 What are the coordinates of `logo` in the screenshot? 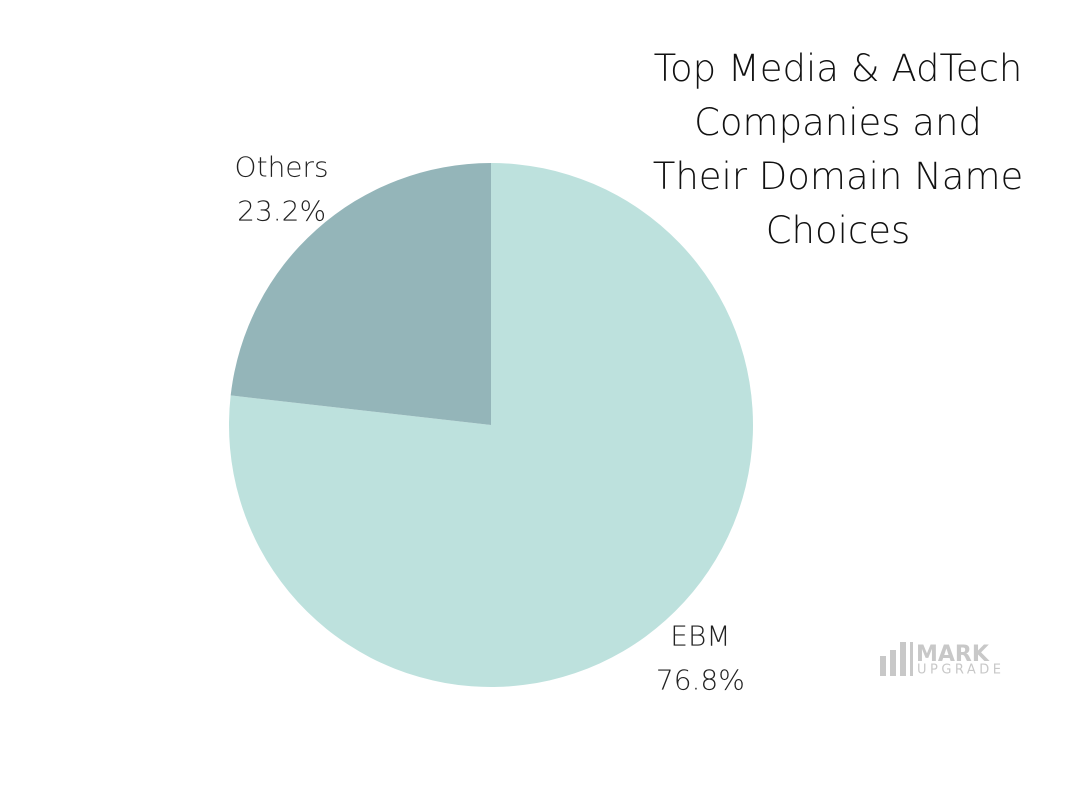 It's located at (896, 659).